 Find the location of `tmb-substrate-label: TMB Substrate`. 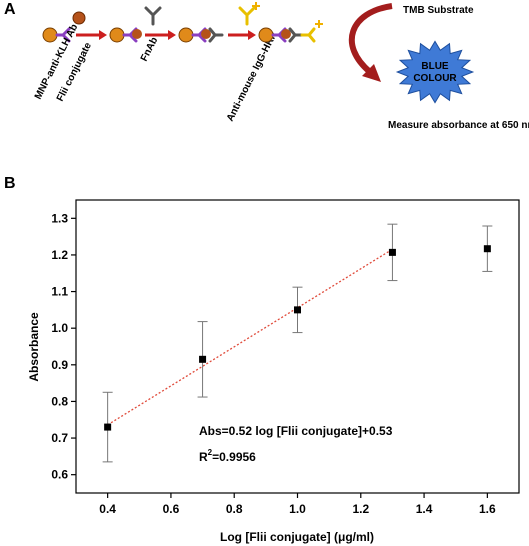

tmb-substrate-label: TMB Substrate is located at coordinates (438, 10).